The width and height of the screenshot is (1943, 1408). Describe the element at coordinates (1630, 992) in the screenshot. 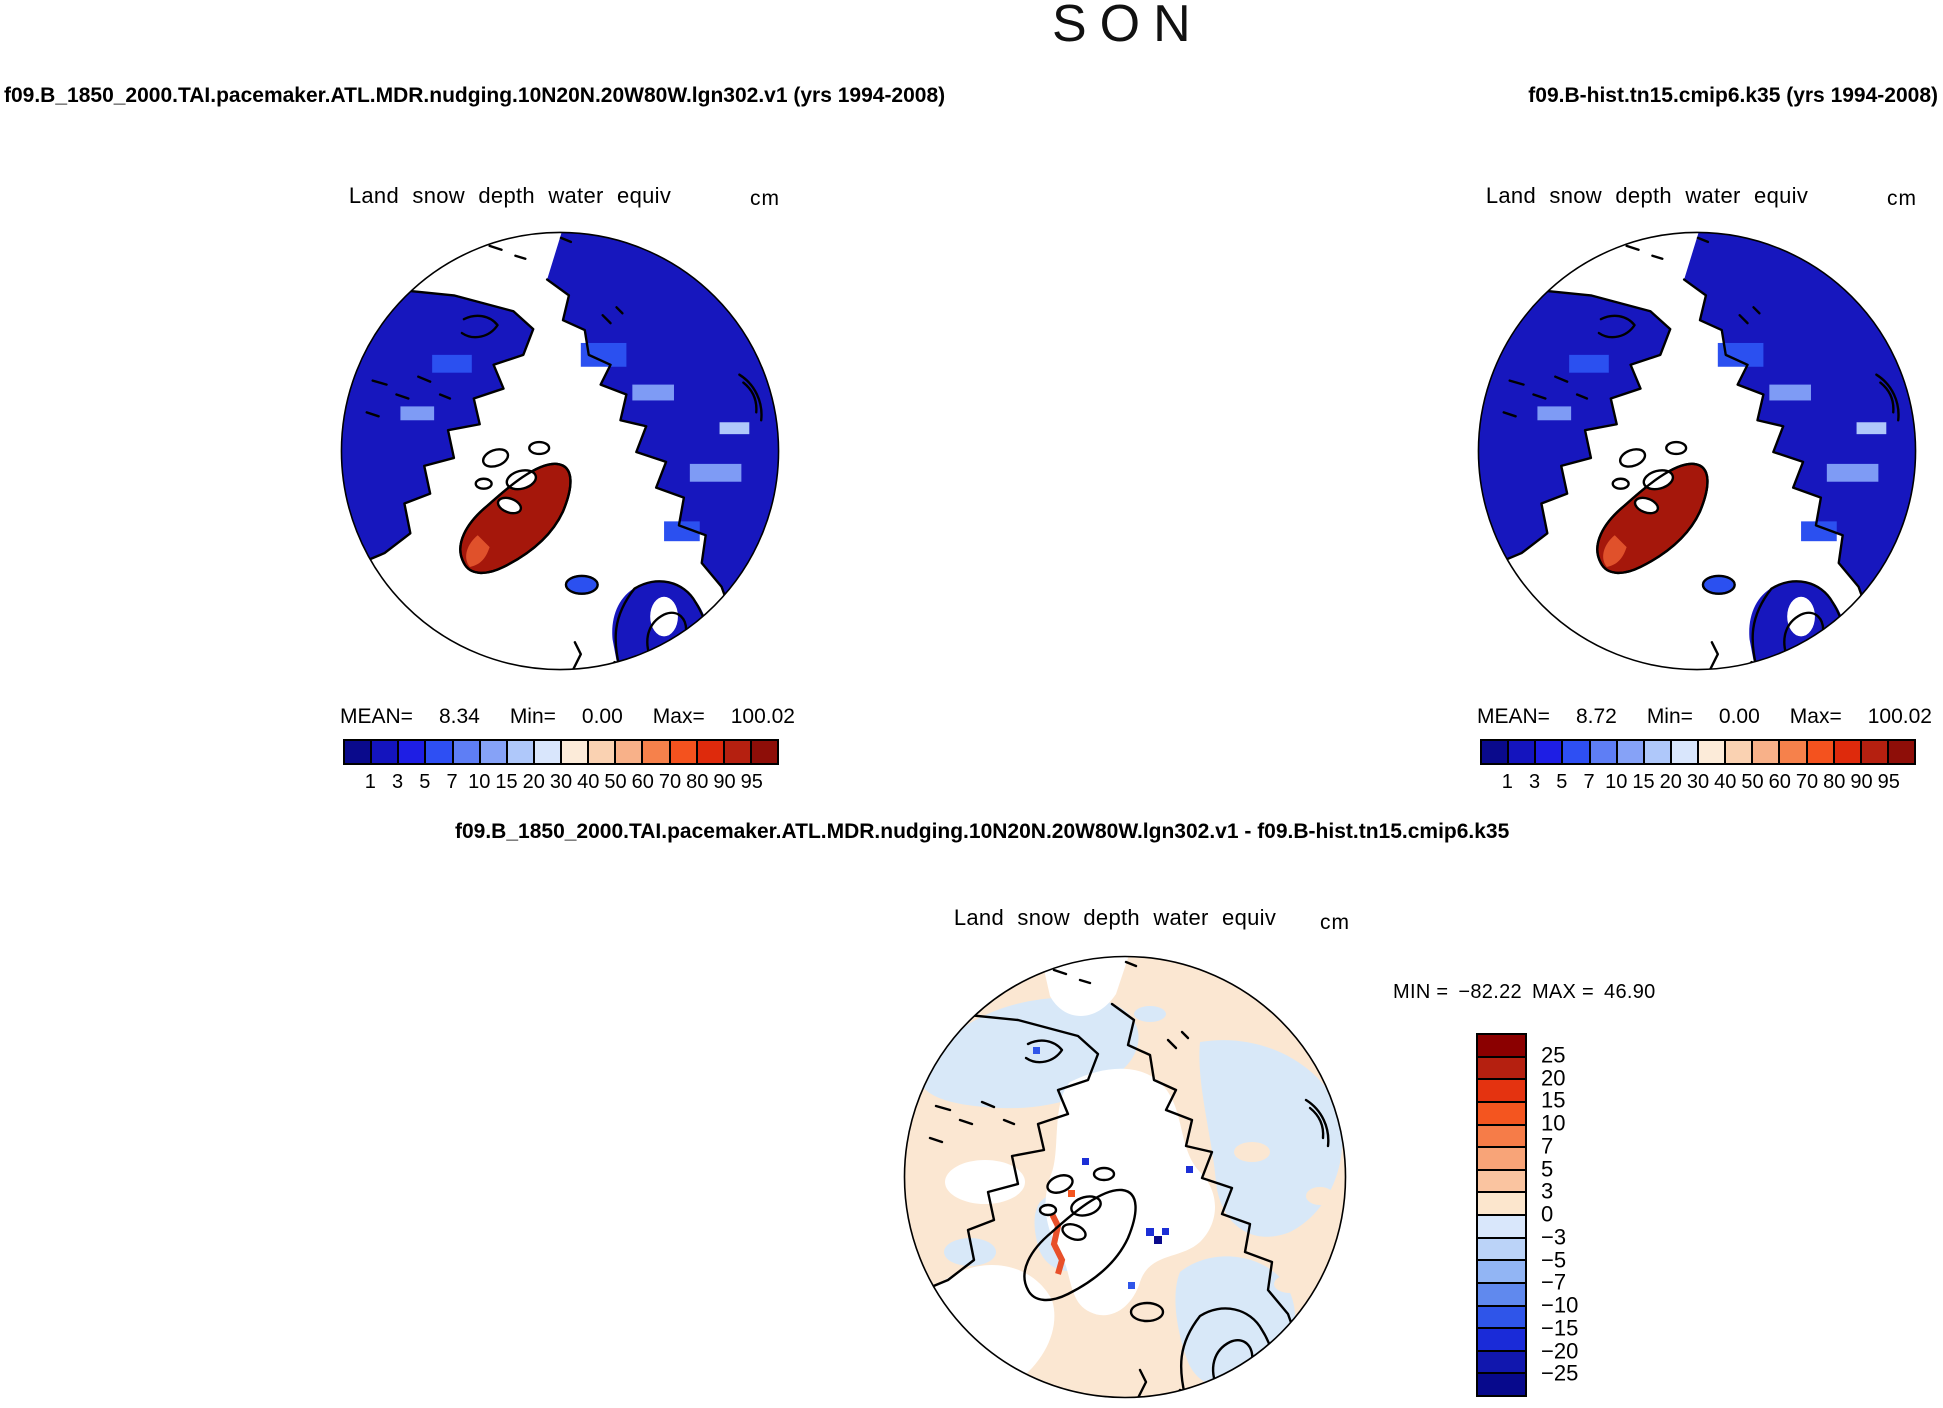

I see `max-value: 46.90` at that location.